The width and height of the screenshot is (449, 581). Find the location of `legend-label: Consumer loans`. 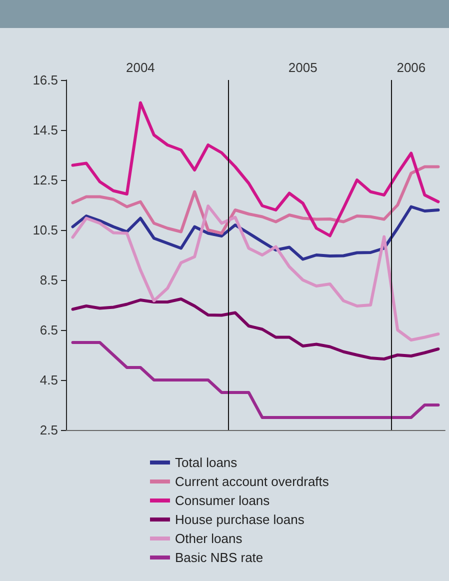

legend-label: Consumer loans is located at coordinates (222, 500).